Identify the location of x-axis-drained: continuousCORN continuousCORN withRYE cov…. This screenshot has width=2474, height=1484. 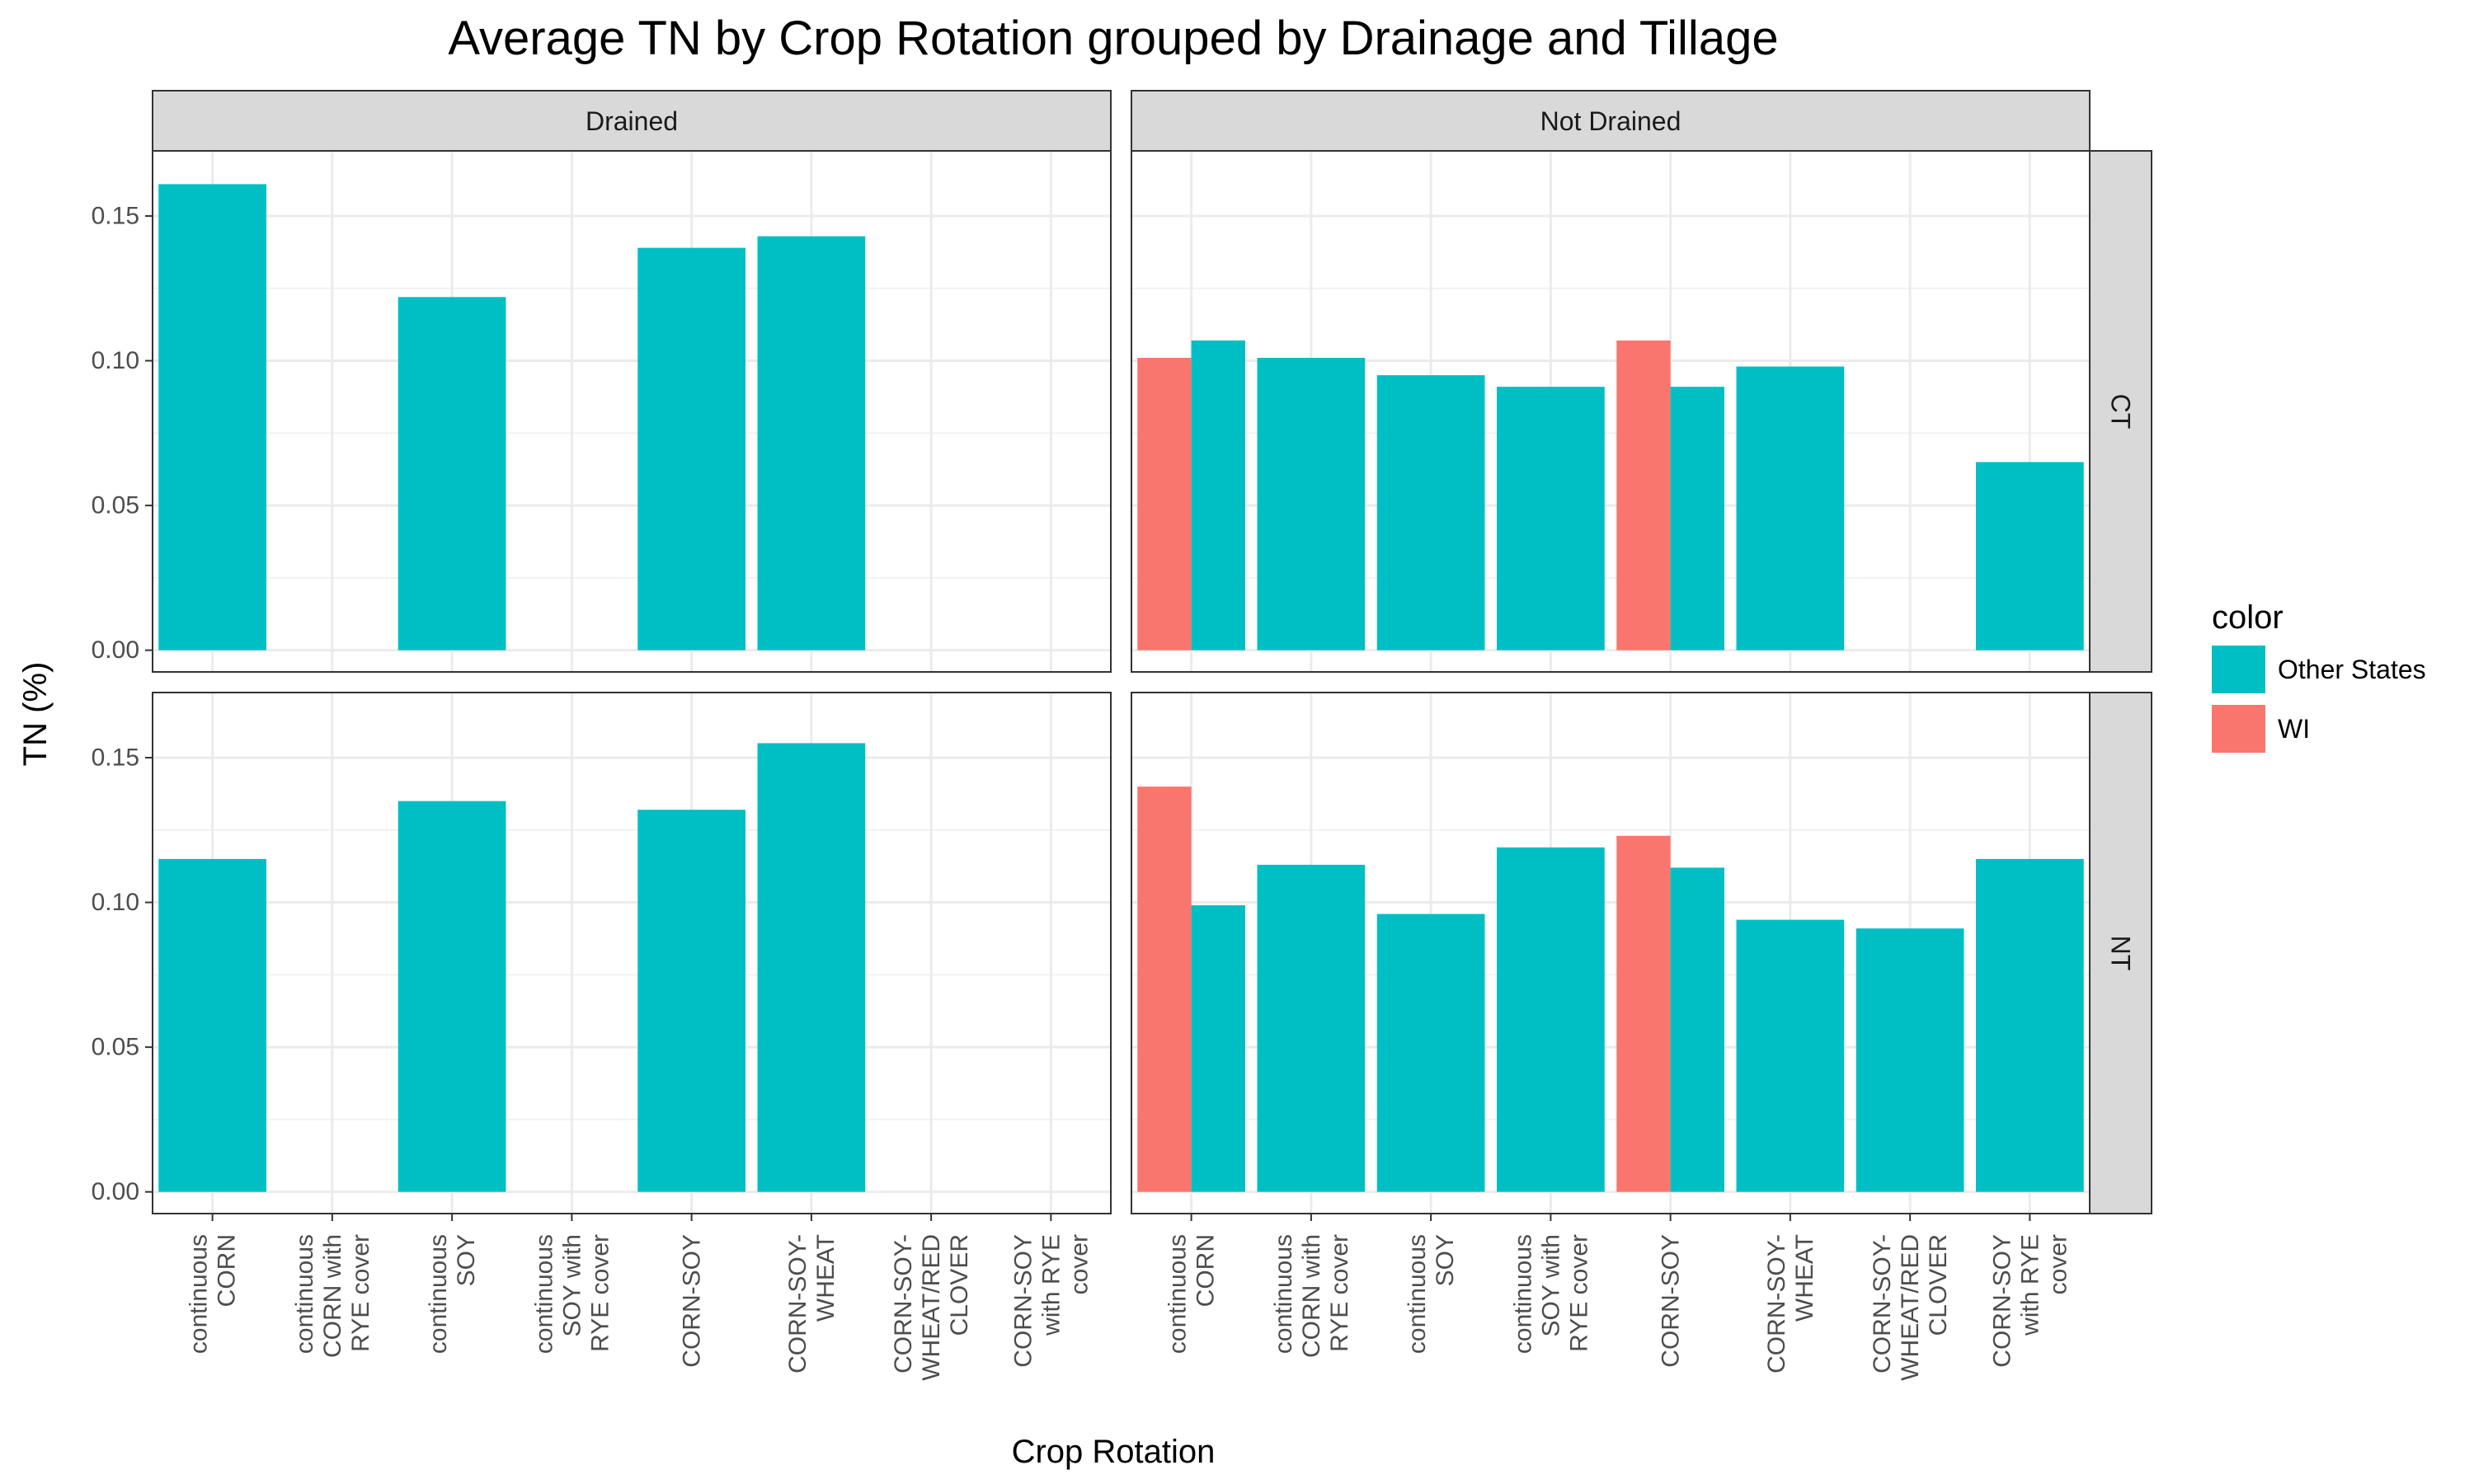
(639, 1297).